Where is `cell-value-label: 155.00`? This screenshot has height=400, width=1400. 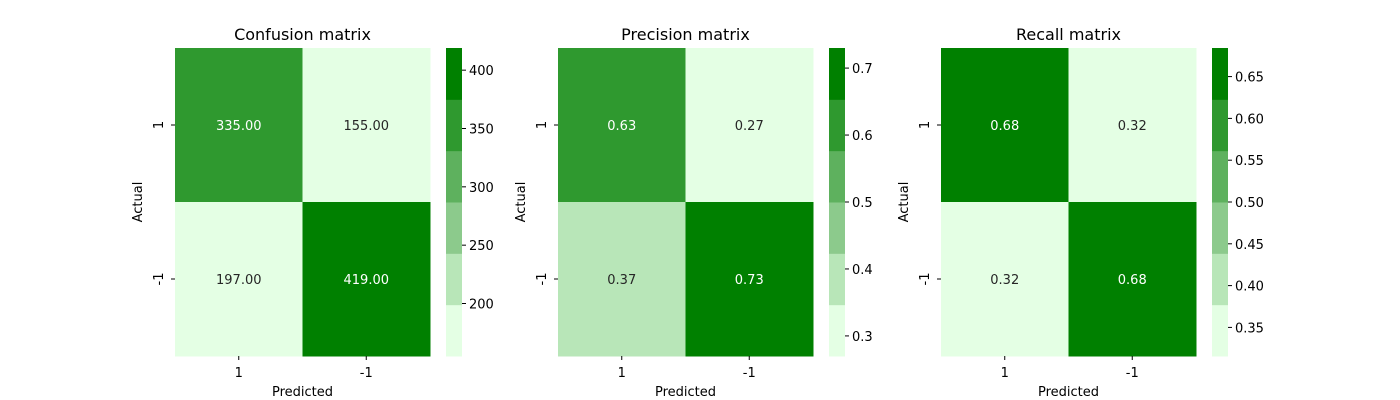
cell-value-label: 155.00 is located at coordinates (367, 126).